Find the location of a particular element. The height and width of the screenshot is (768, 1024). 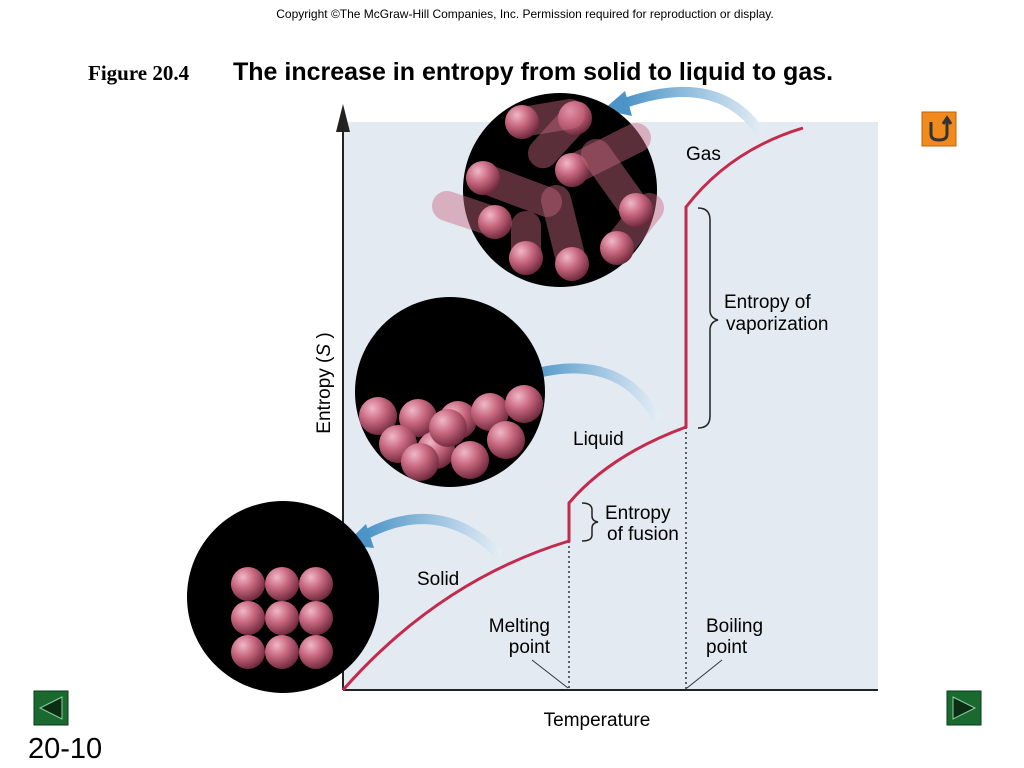

solid-molecules is located at coordinates (283, 597).